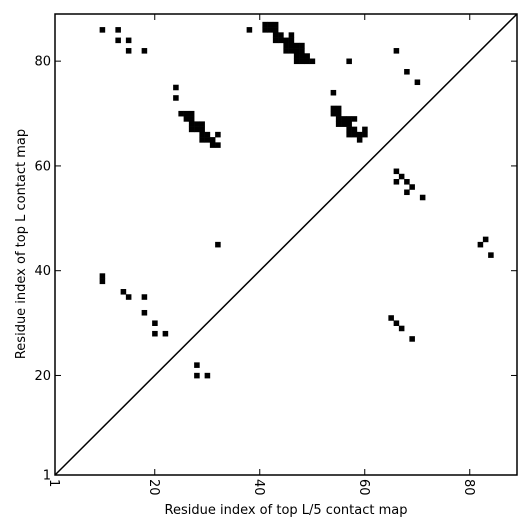 This screenshot has height=531, width=531. I want to click on x-tick-label: 80, so click(468, 487).